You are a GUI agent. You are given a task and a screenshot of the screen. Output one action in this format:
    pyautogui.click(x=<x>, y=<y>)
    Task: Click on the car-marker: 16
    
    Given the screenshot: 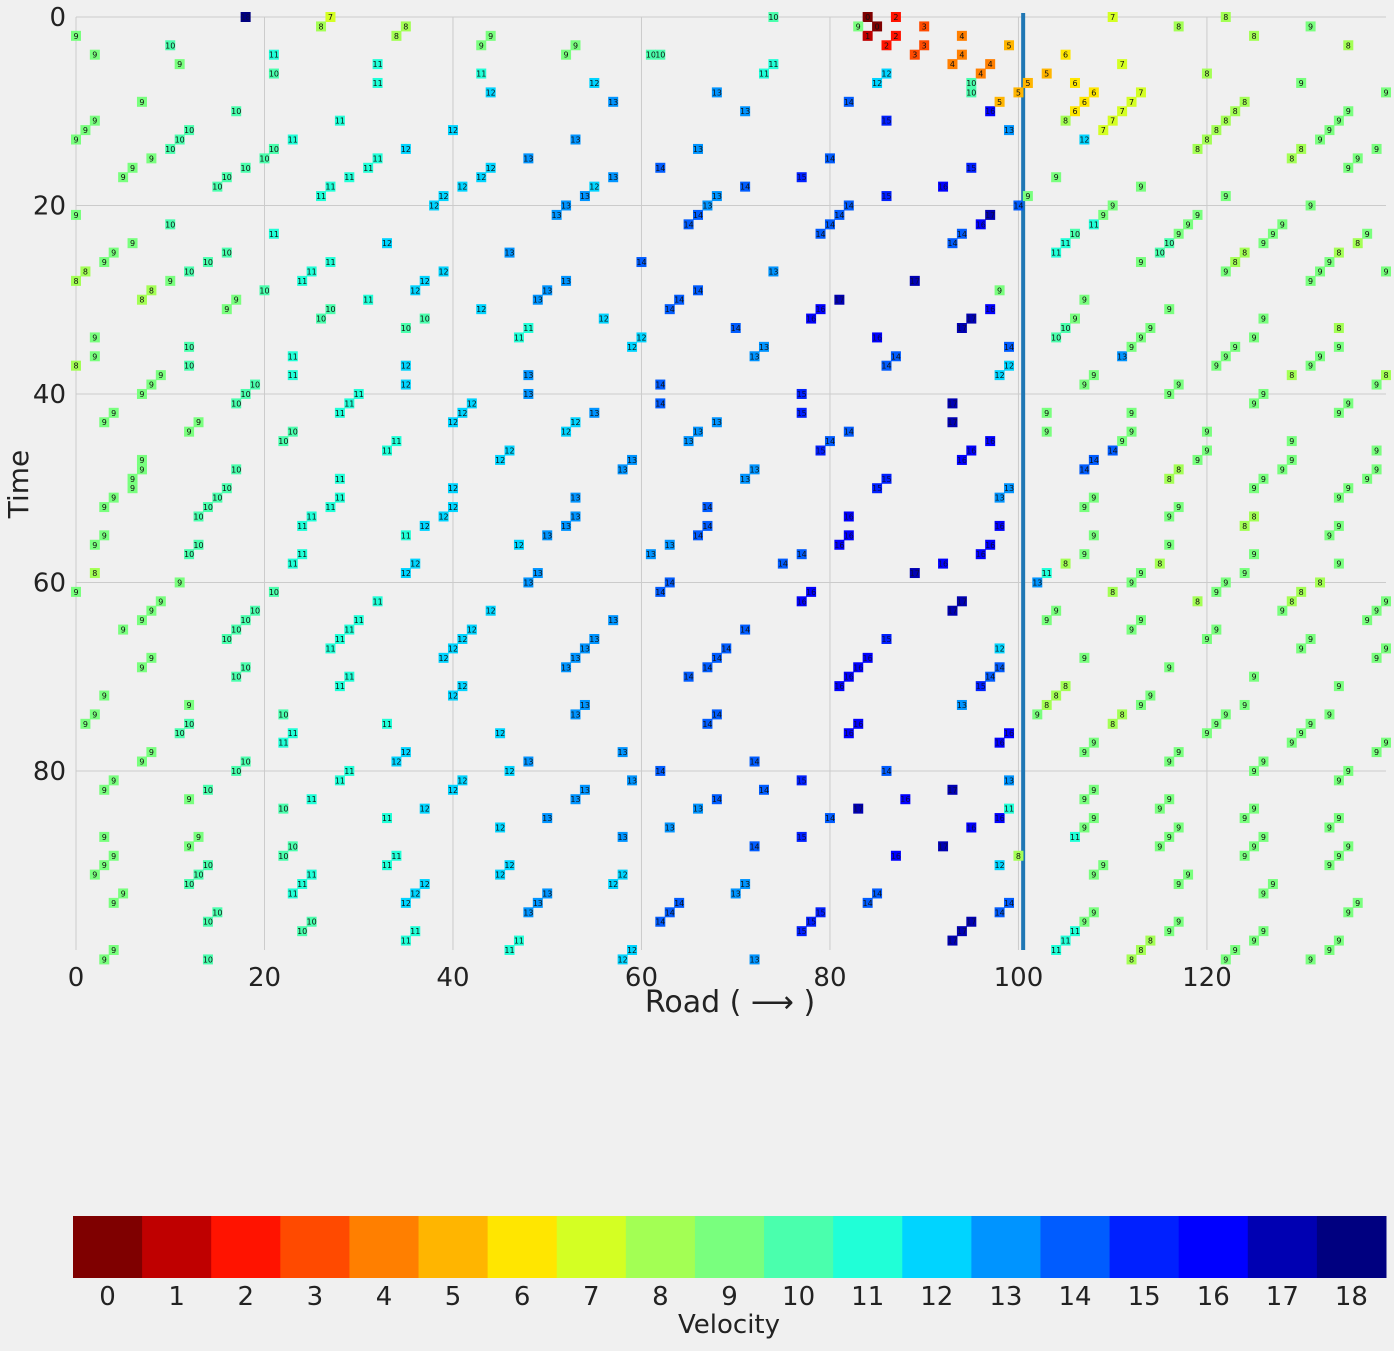 What is the action you would take?
    pyautogui.click(x=1009, y=733)
    